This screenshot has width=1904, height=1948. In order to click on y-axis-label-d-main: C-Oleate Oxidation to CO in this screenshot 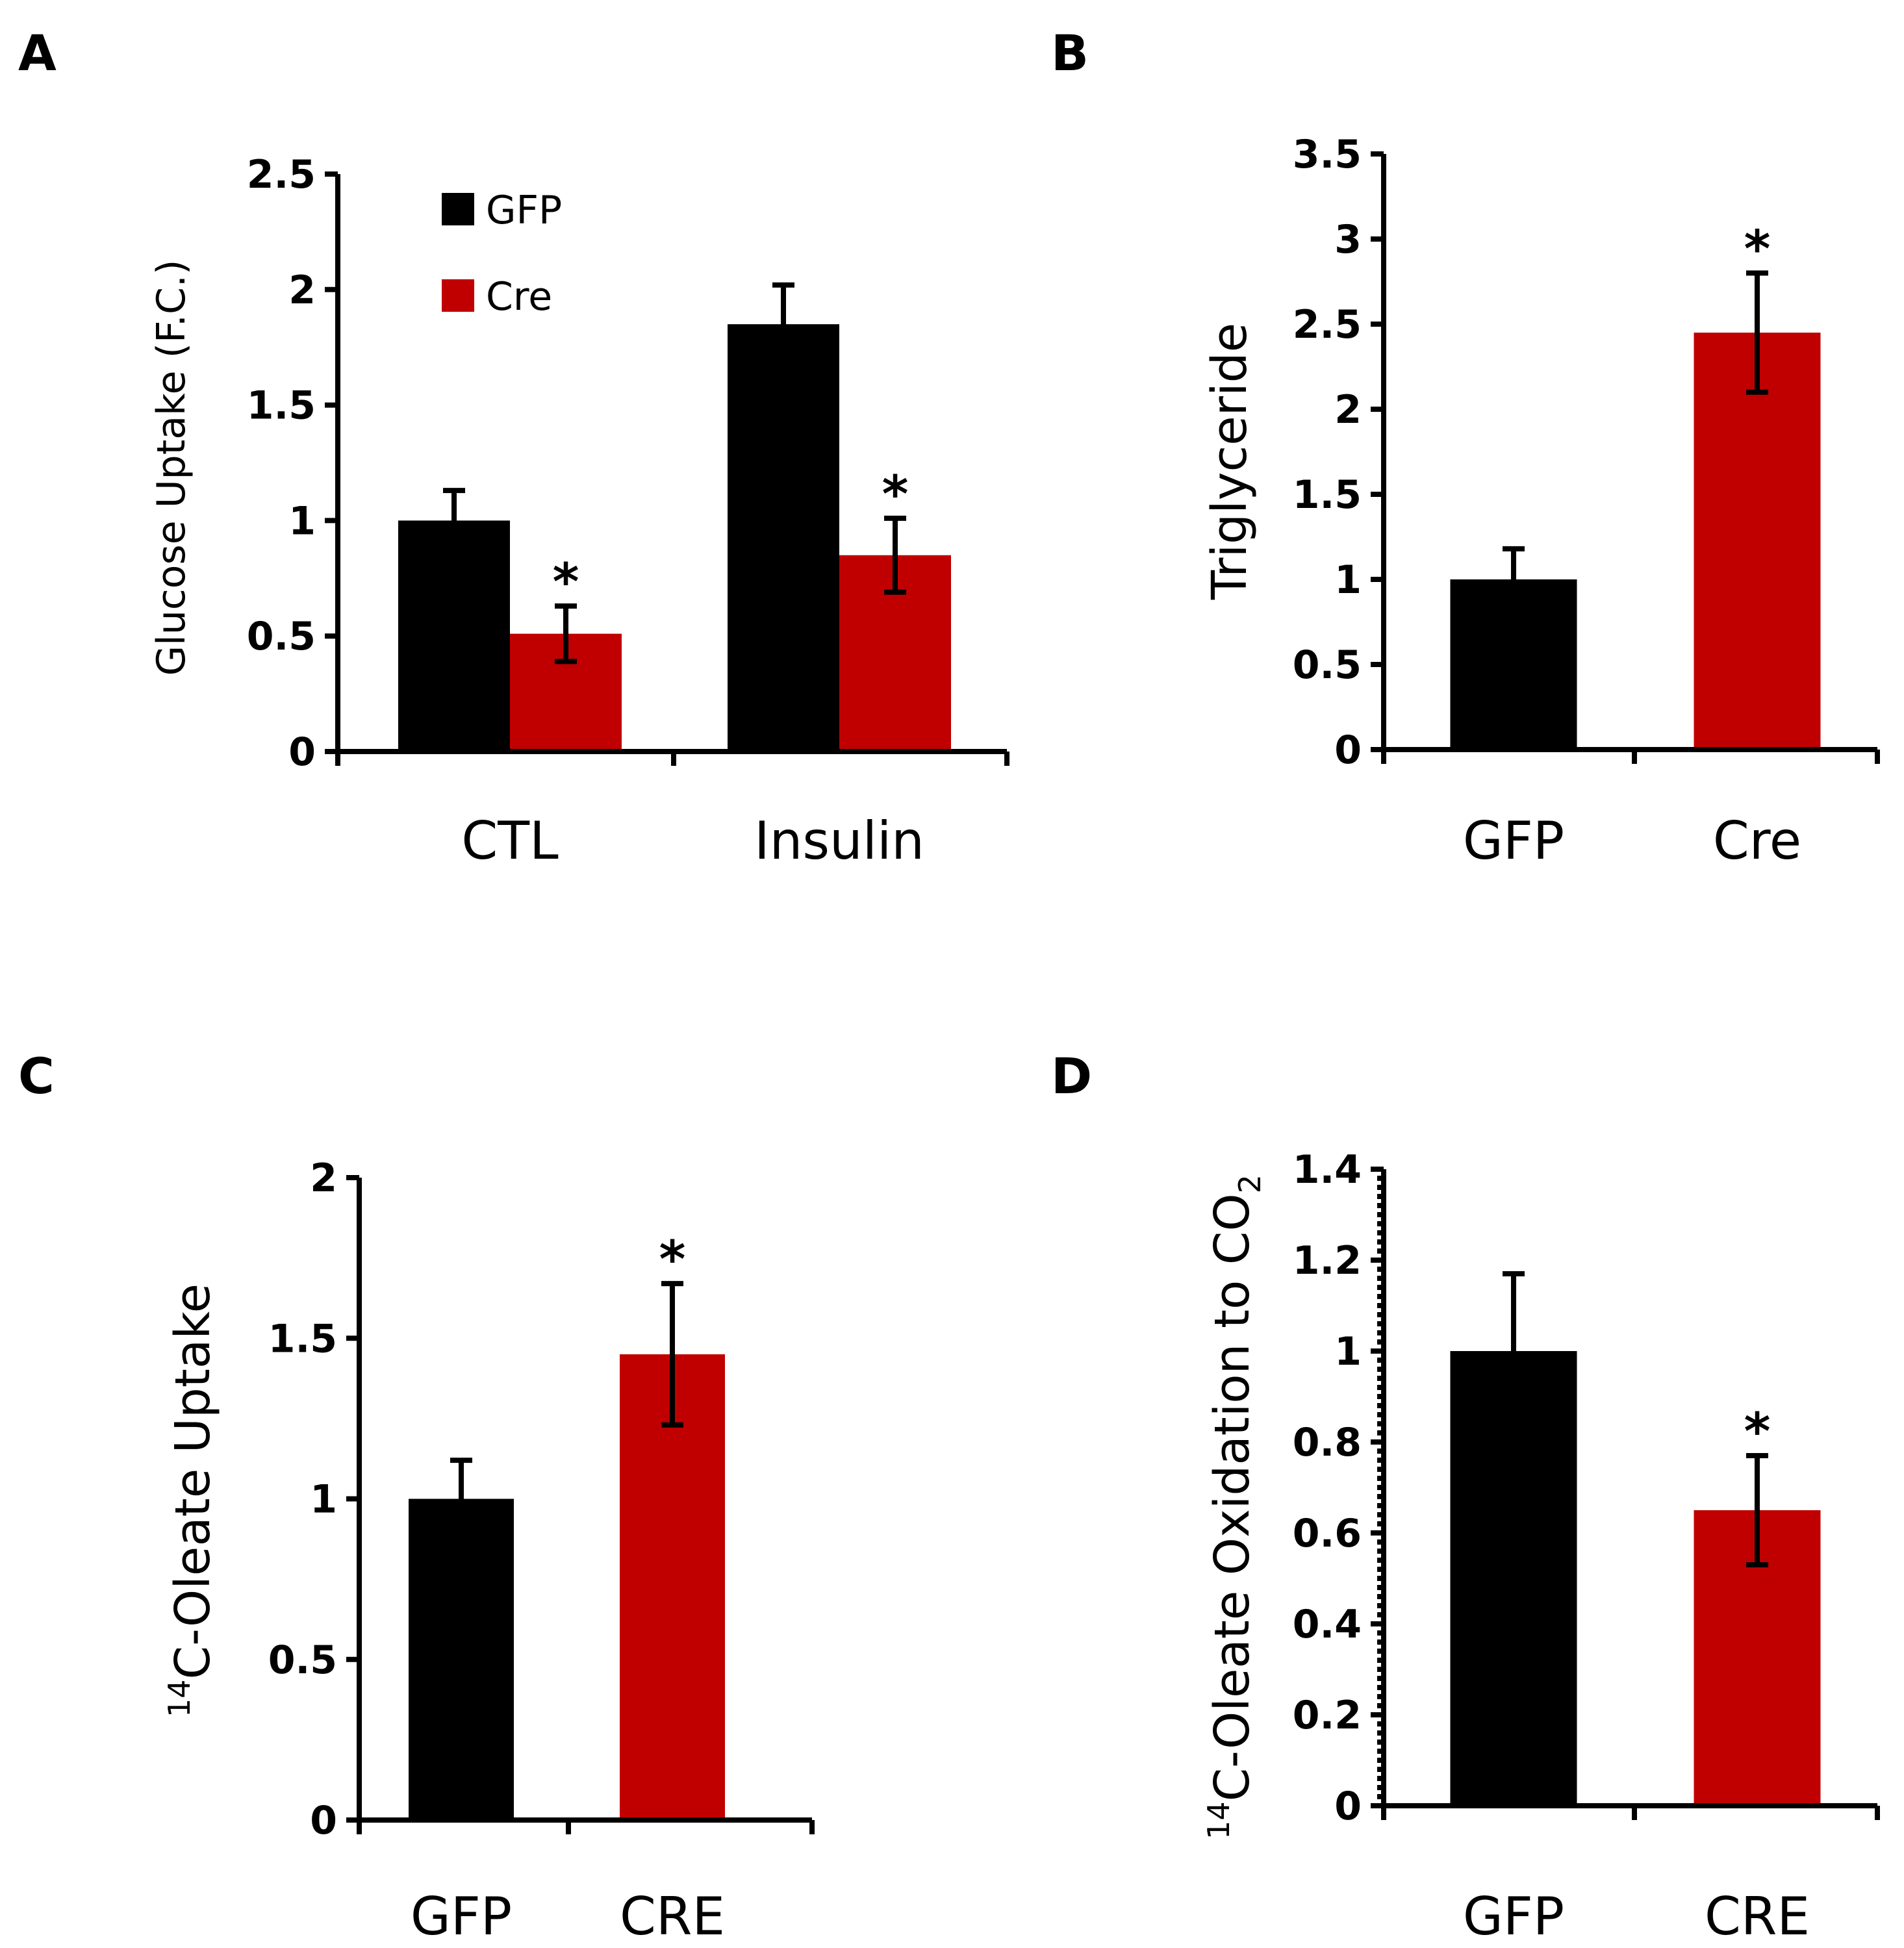, I will do `click(1232, 1497)`.